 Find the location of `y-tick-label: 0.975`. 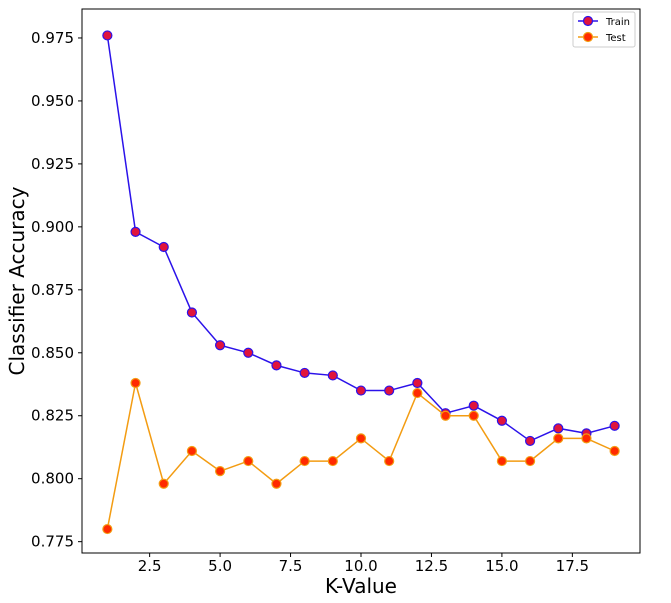

y-tick-label: 0.975 is located at coordinates (52, 38).